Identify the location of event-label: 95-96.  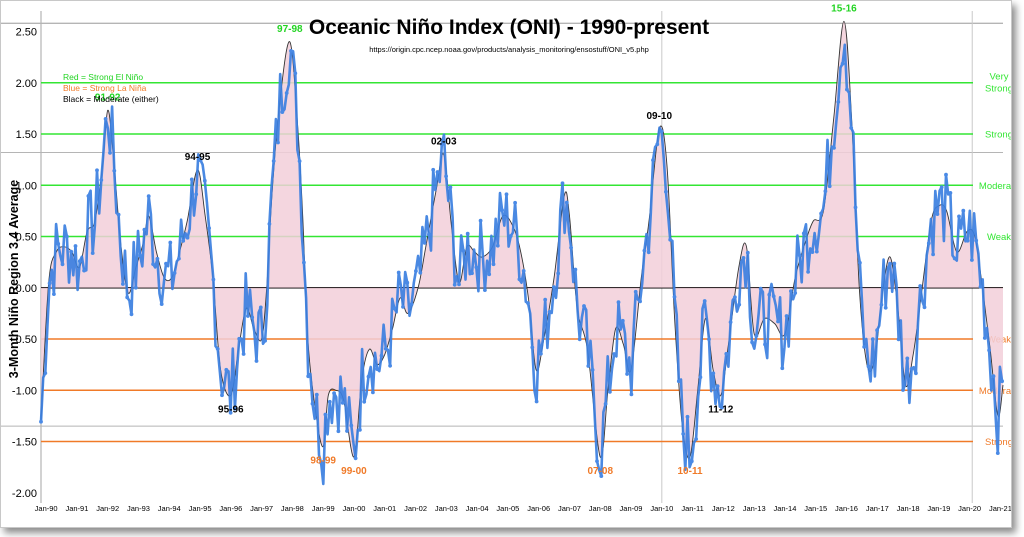
(231, 409).